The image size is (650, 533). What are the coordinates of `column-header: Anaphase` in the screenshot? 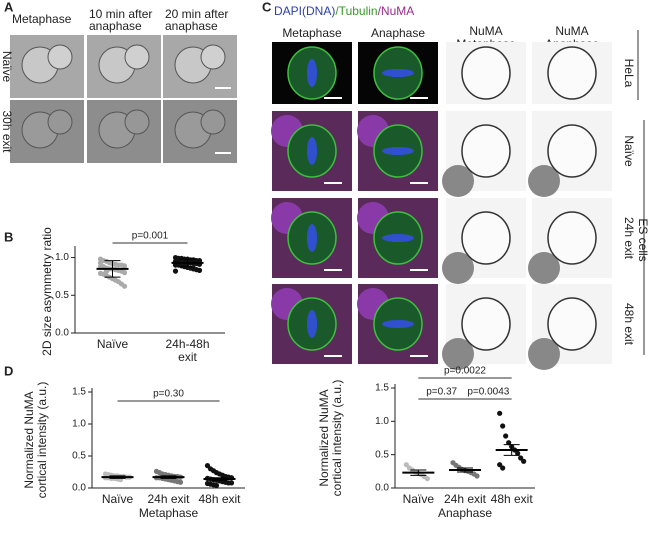 It's located at (398, 33).